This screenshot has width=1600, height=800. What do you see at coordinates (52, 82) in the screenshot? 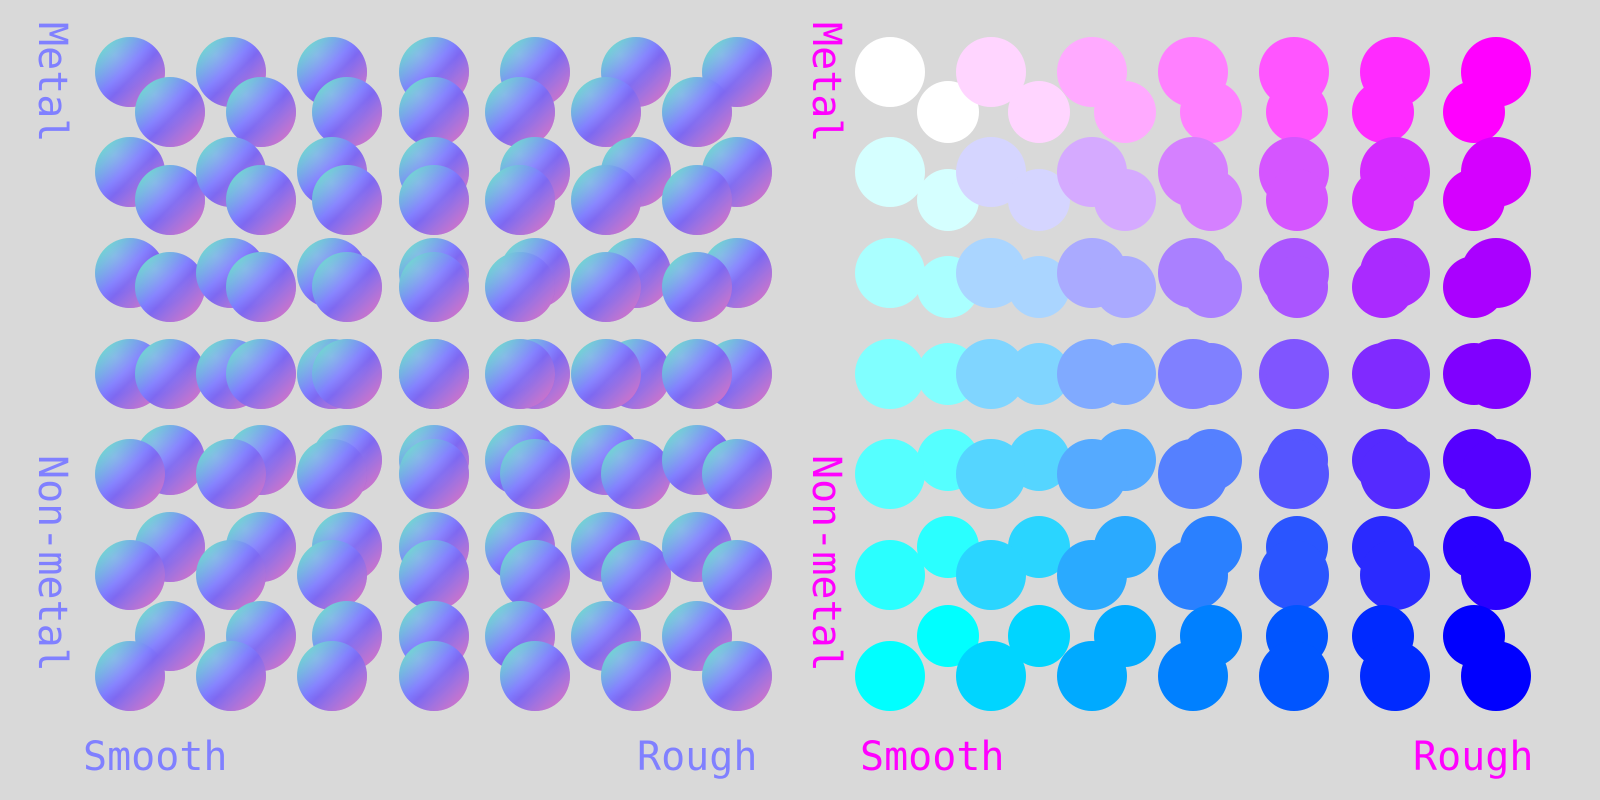
I see `left-metal-label: Metal` at bounding box center [52, 82].